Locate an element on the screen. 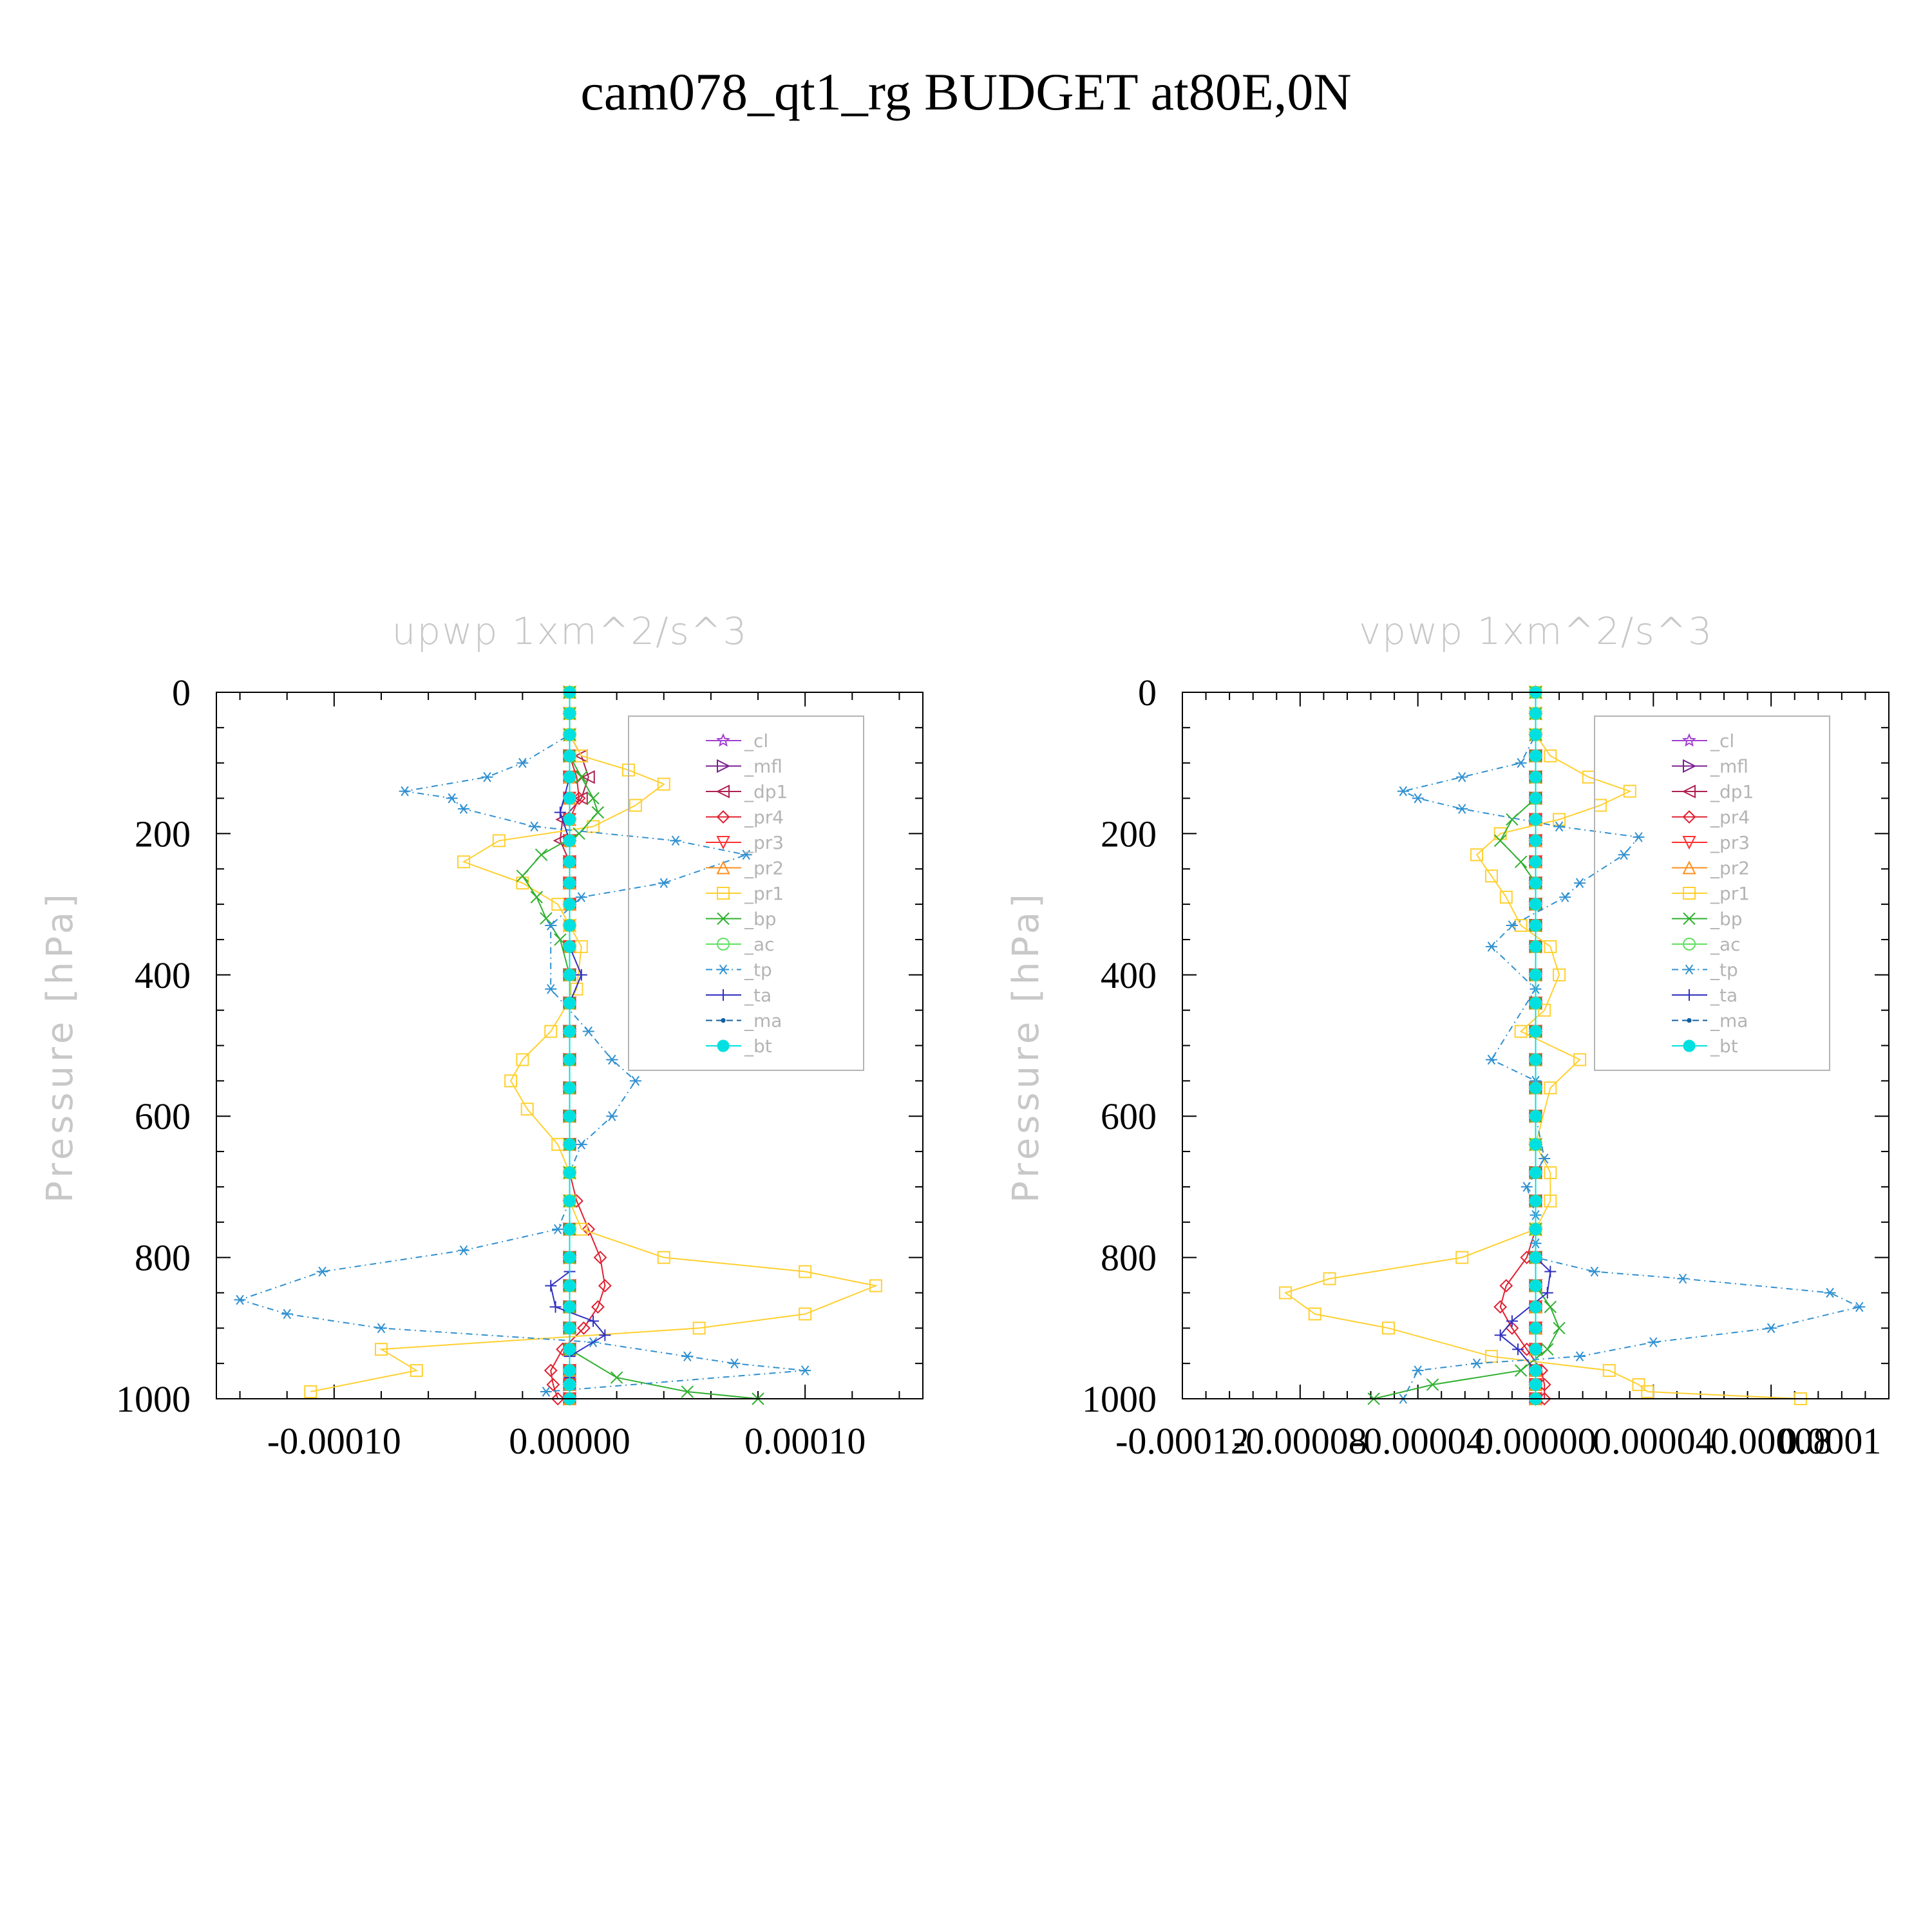 The image size is (1932, 1932). vpwp-panel-title: vpwp 1xm^2/s^3 is located at coordinates (1536, 631).